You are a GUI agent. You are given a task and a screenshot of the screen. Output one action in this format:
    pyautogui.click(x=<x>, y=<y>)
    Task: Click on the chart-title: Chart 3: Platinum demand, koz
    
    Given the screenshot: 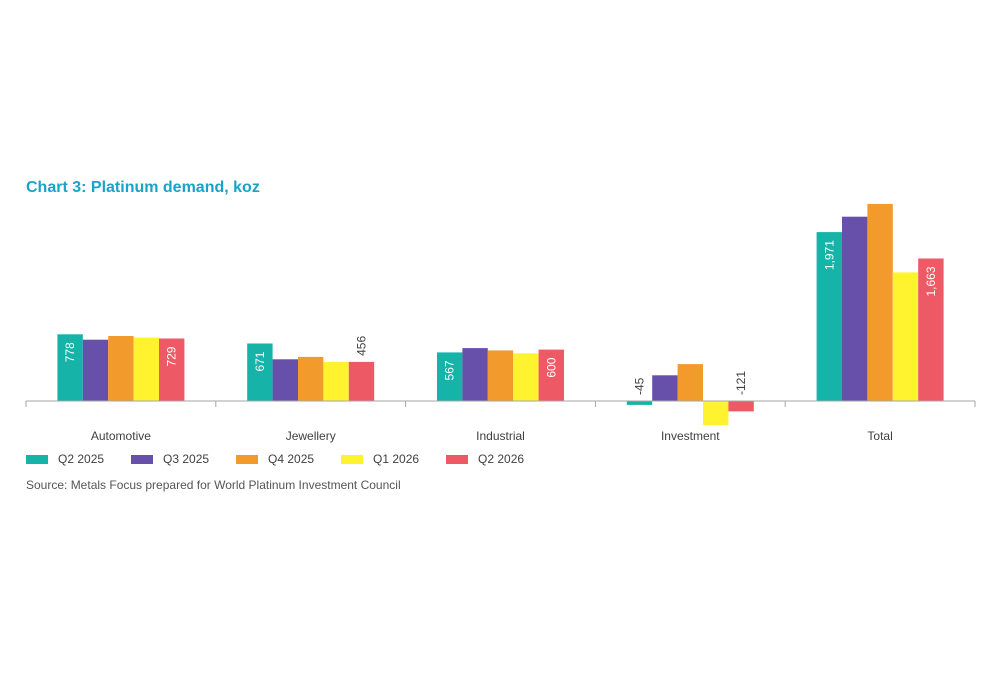 What is the action you would take?
    pyautogui.click(x=143, y=187)
    